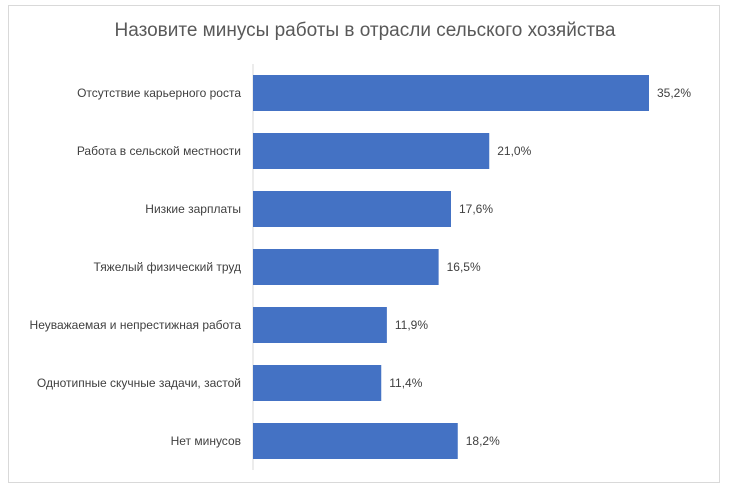 Image resolution: width=730 pixels, height=492 pixels. What do you see at coordinates (405, 383) in the screenshot?
I see `value-label-5: 11,4%` at bounding box center [405, 383].